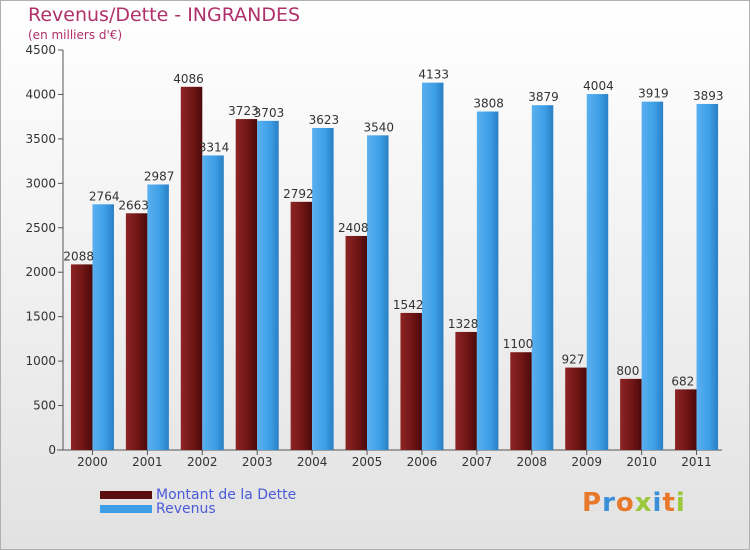 The width and height of the screenshot is (750, 550). What do you see at coordinates (164, 15) in the screenshot?
I see `chart-title: Revenus/Dette - INGRANDES` at bounding box center [164, 15].